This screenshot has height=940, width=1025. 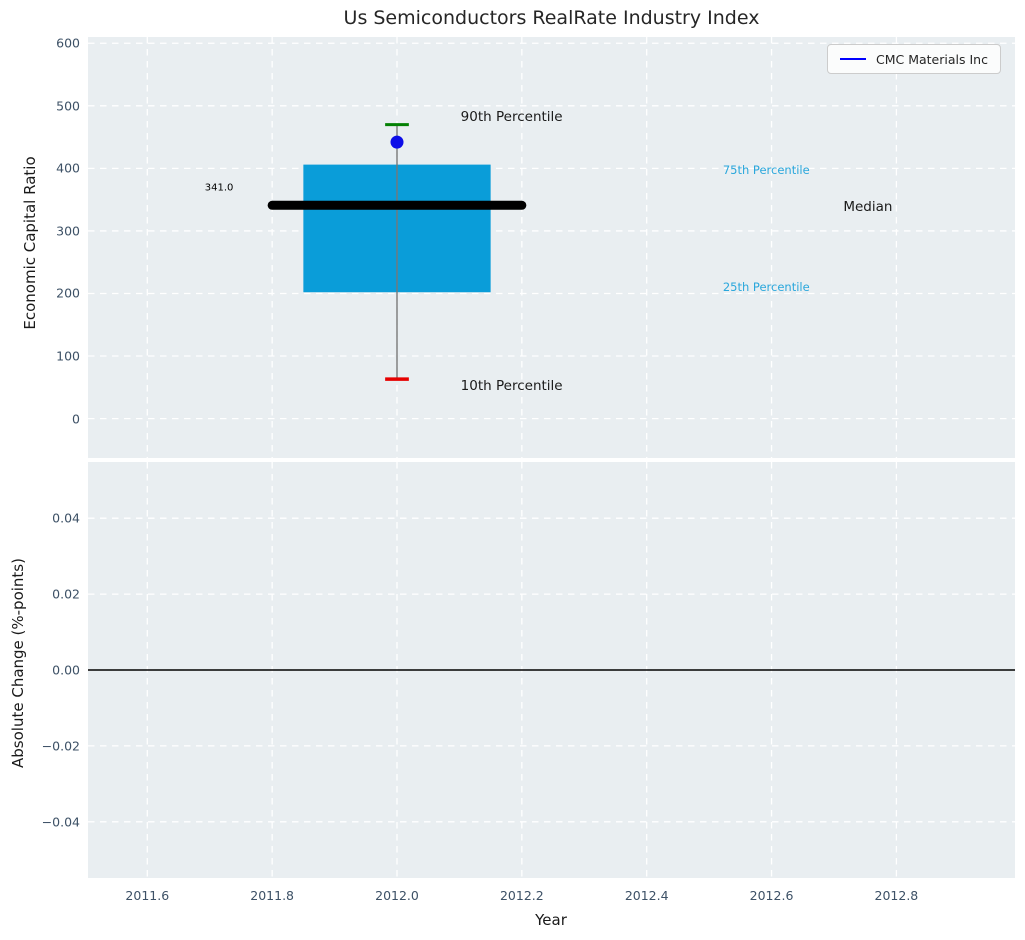 What do you see at coordinates (646, 895) in the screenshot?
I see `x-tick-label: 2012.4` at bounding box center [646, 895].